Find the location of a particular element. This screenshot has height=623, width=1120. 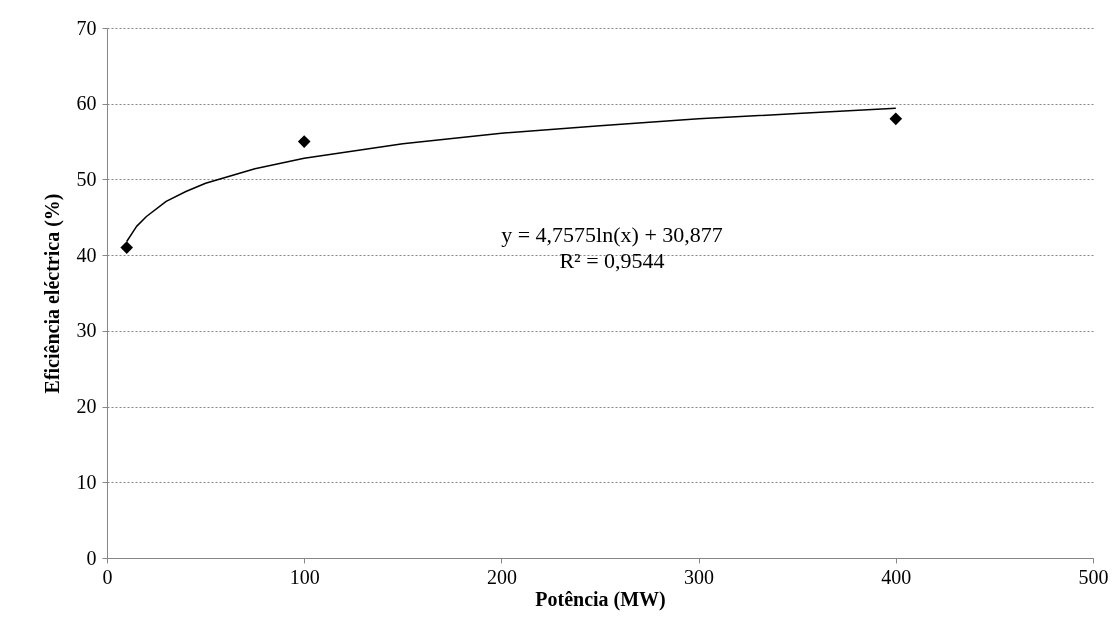

y-tick-label: 40 is located at coordinates (86, 254).